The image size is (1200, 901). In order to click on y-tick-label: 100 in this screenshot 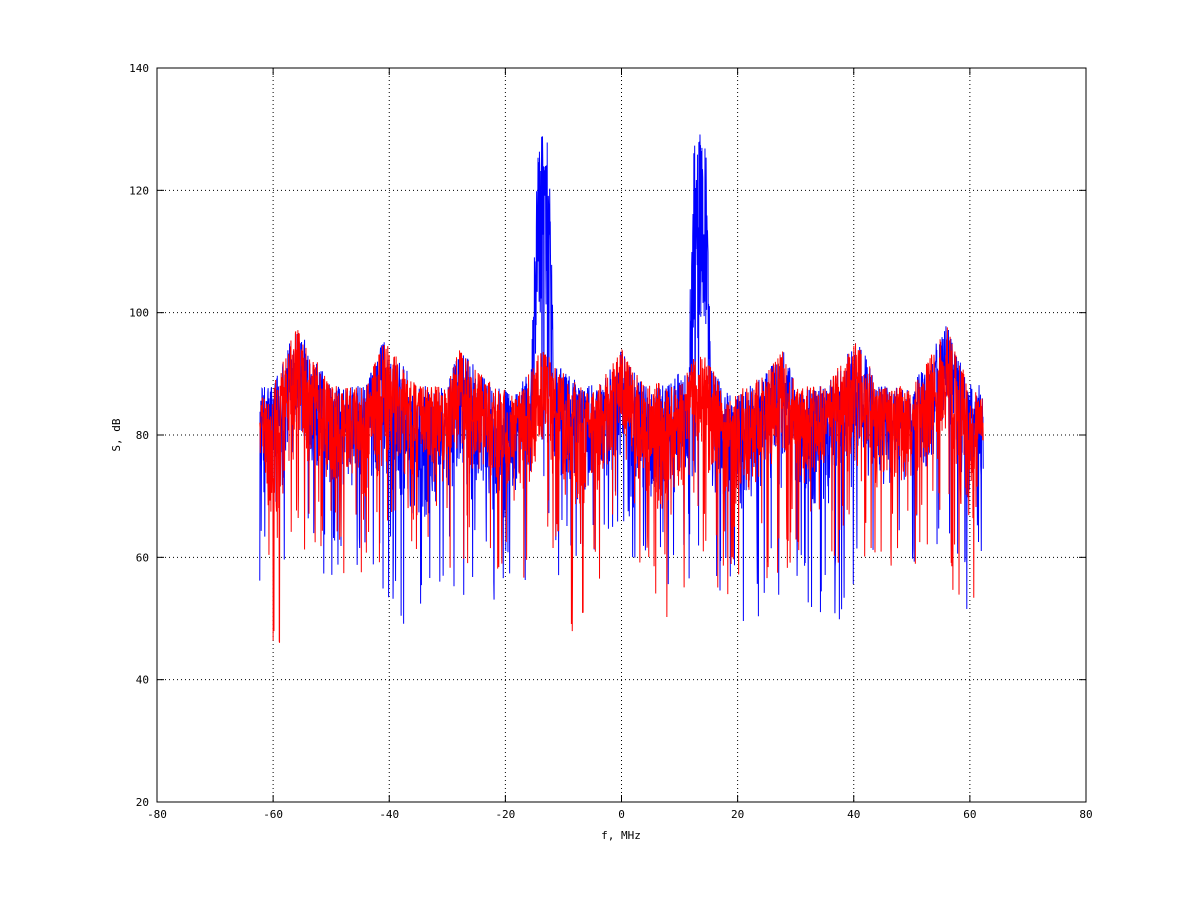, I will do `click(139, 313)`.